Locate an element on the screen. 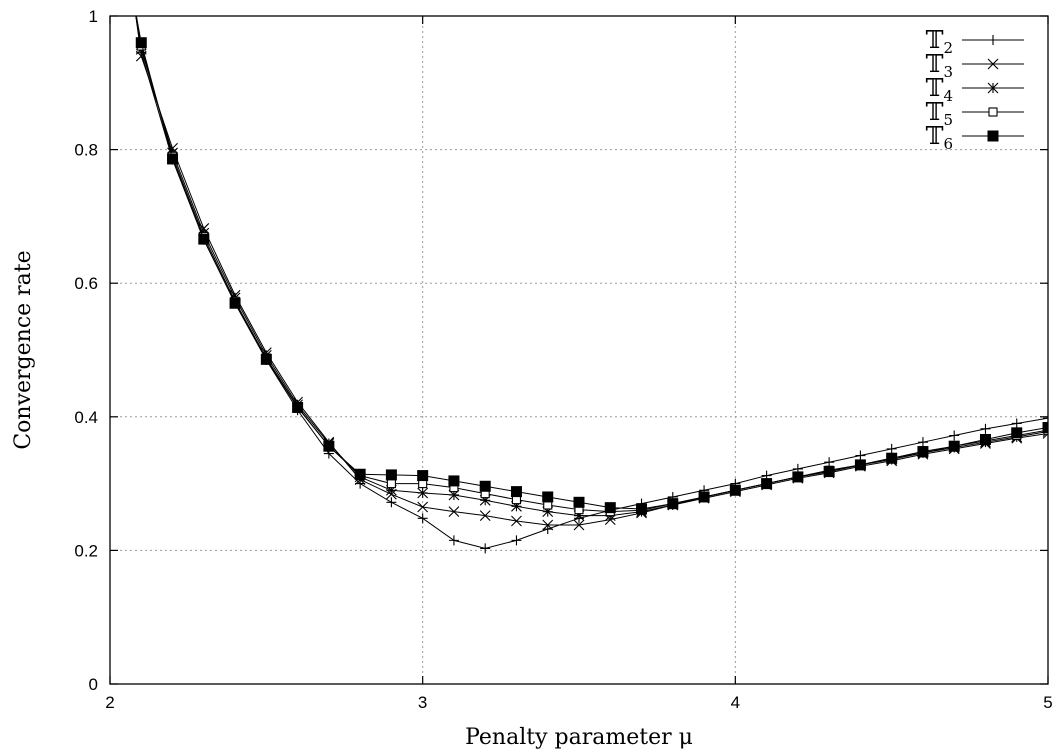  x-tick-label: 2 is located at coordinates (109, 702).